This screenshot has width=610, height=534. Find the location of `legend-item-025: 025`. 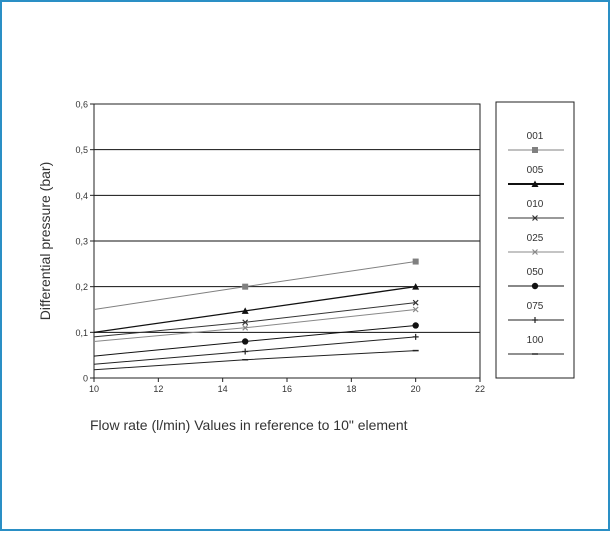

legend-item-025: 025 is located at coordinates (536, 244).